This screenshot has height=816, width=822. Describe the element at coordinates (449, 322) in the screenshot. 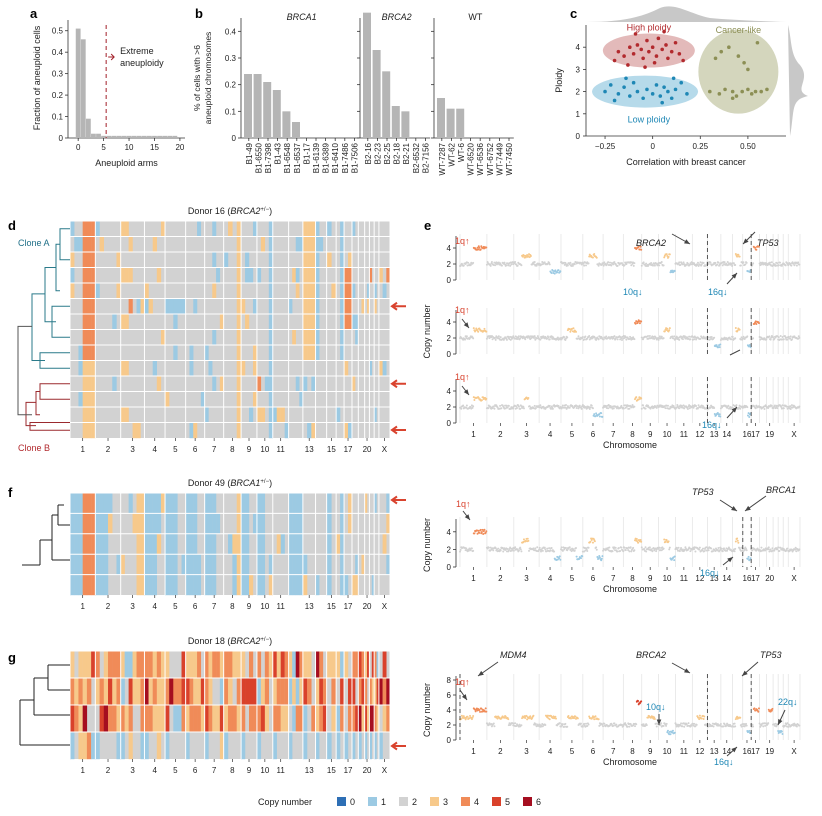

I see `y-tick-label: 4` at that location.